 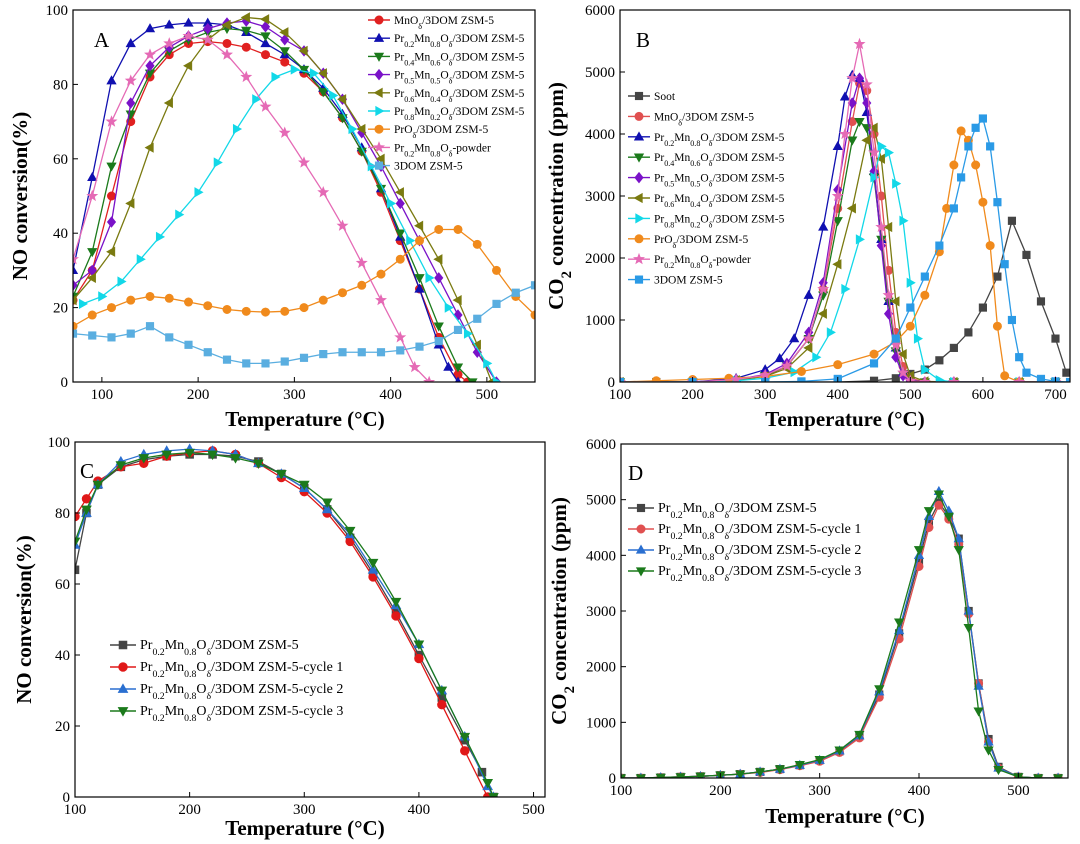 What do you see at coordinates (643, 40) in the screenshot?
I see `panel-label: B` at bounding box center [643, 40].